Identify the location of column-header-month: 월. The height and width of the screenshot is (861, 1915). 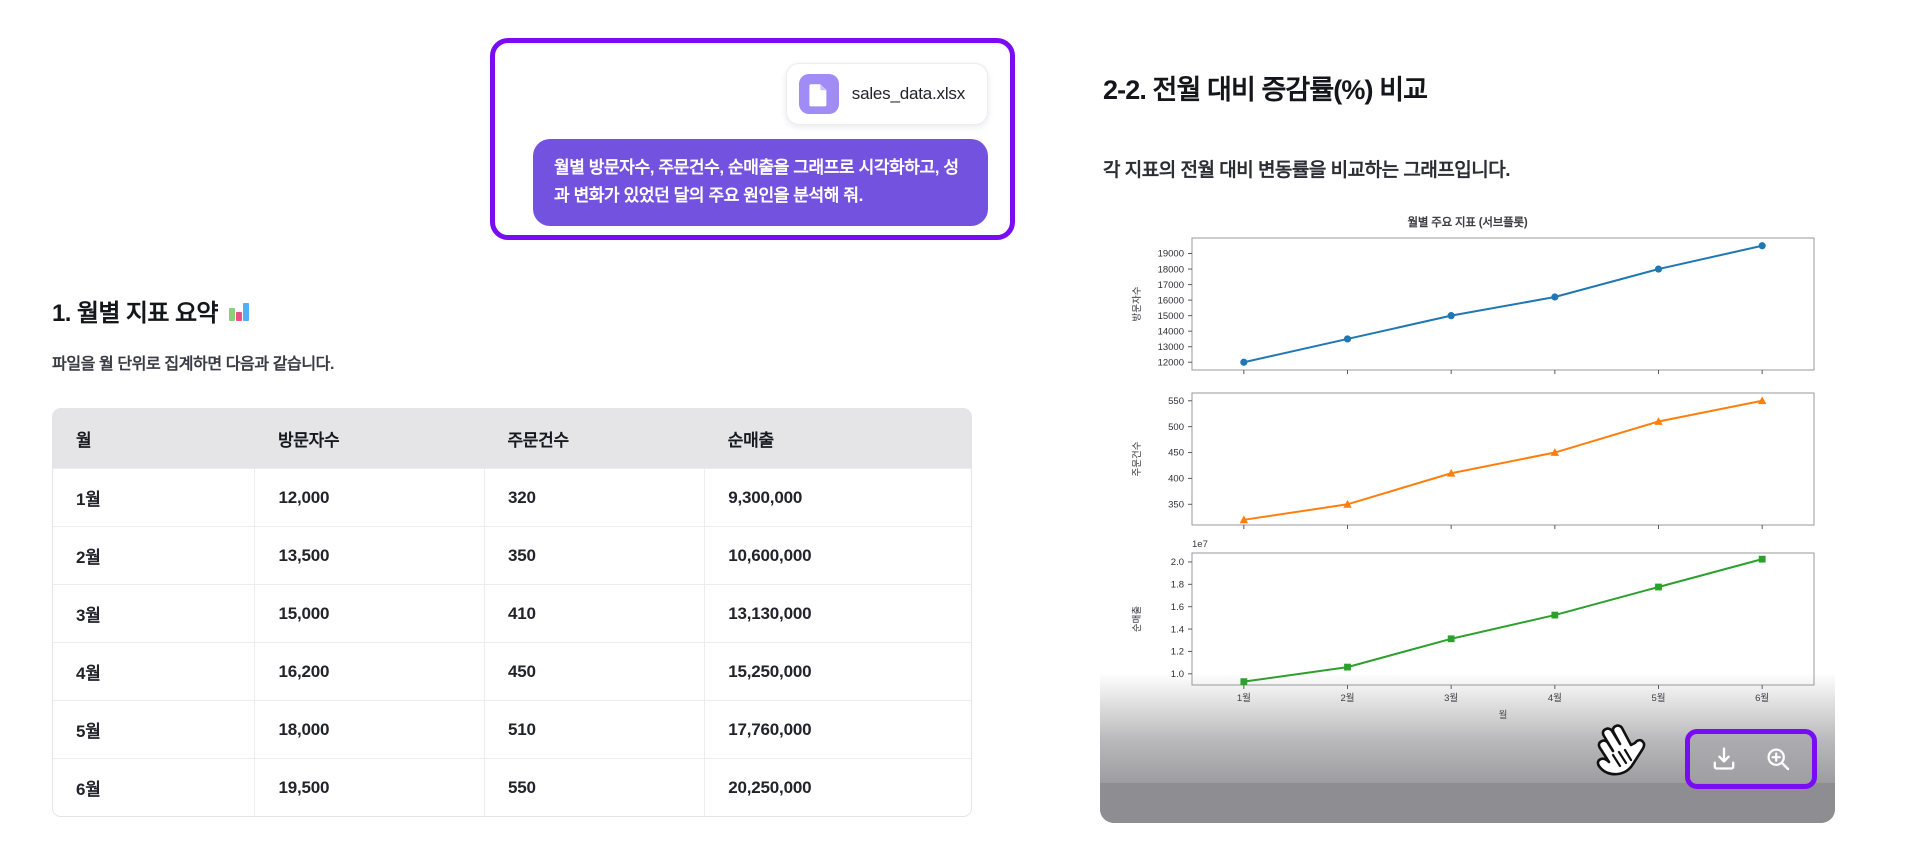
(154, 439).